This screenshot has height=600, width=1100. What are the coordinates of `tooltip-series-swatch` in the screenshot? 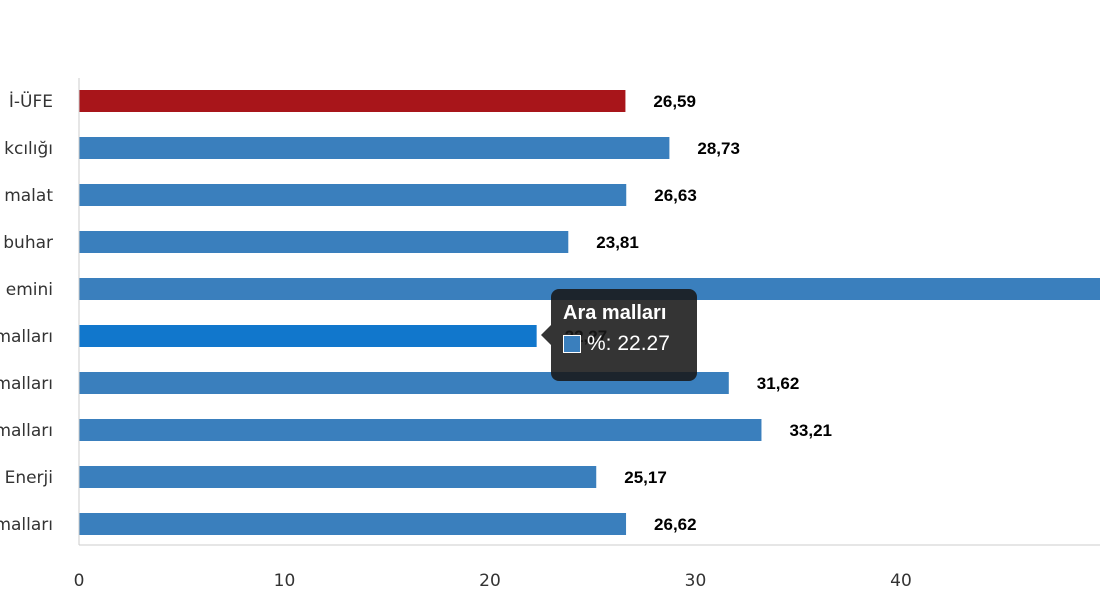 It's located at (572, 344).